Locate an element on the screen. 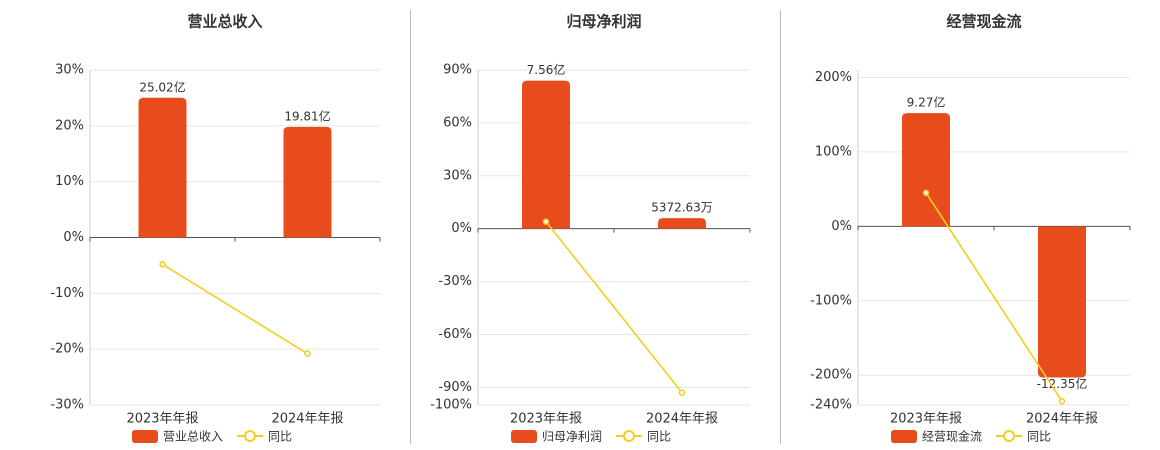 The width and height of the screenshot is (1160, 450). data-label: 7.56亿 is located at coordinates (546, 69).